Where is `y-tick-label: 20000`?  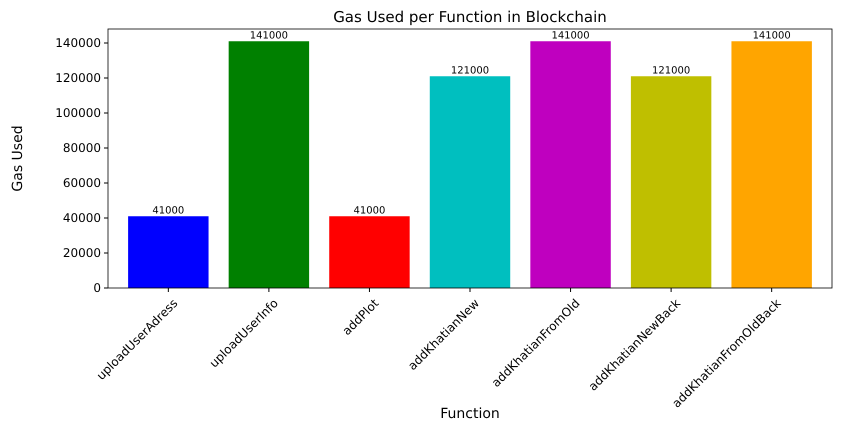 y-tick-label: 20000 is located at coordinates (81, 253).